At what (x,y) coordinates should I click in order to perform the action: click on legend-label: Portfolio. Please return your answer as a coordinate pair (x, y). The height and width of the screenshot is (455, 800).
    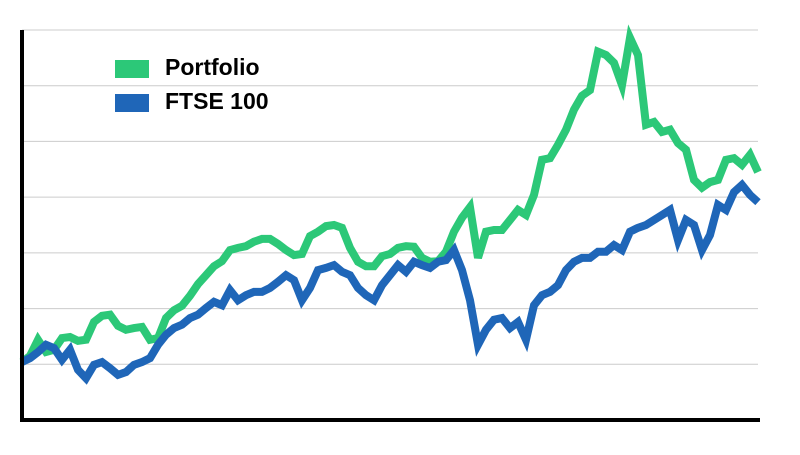
    Looking at the image, I should click on (212, 67).